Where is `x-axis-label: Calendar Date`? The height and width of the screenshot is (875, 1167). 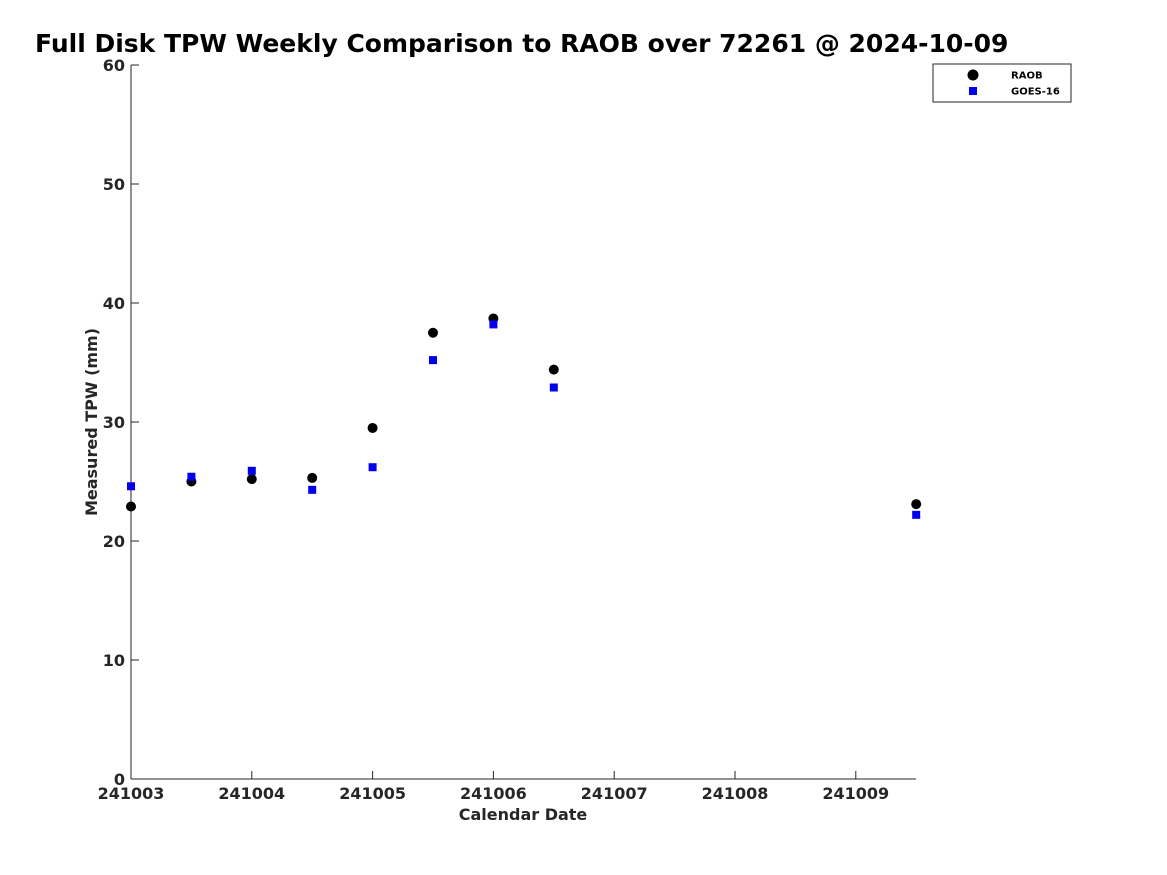 x-axis-label: Calendar Date is located at coordinates (523, 814).